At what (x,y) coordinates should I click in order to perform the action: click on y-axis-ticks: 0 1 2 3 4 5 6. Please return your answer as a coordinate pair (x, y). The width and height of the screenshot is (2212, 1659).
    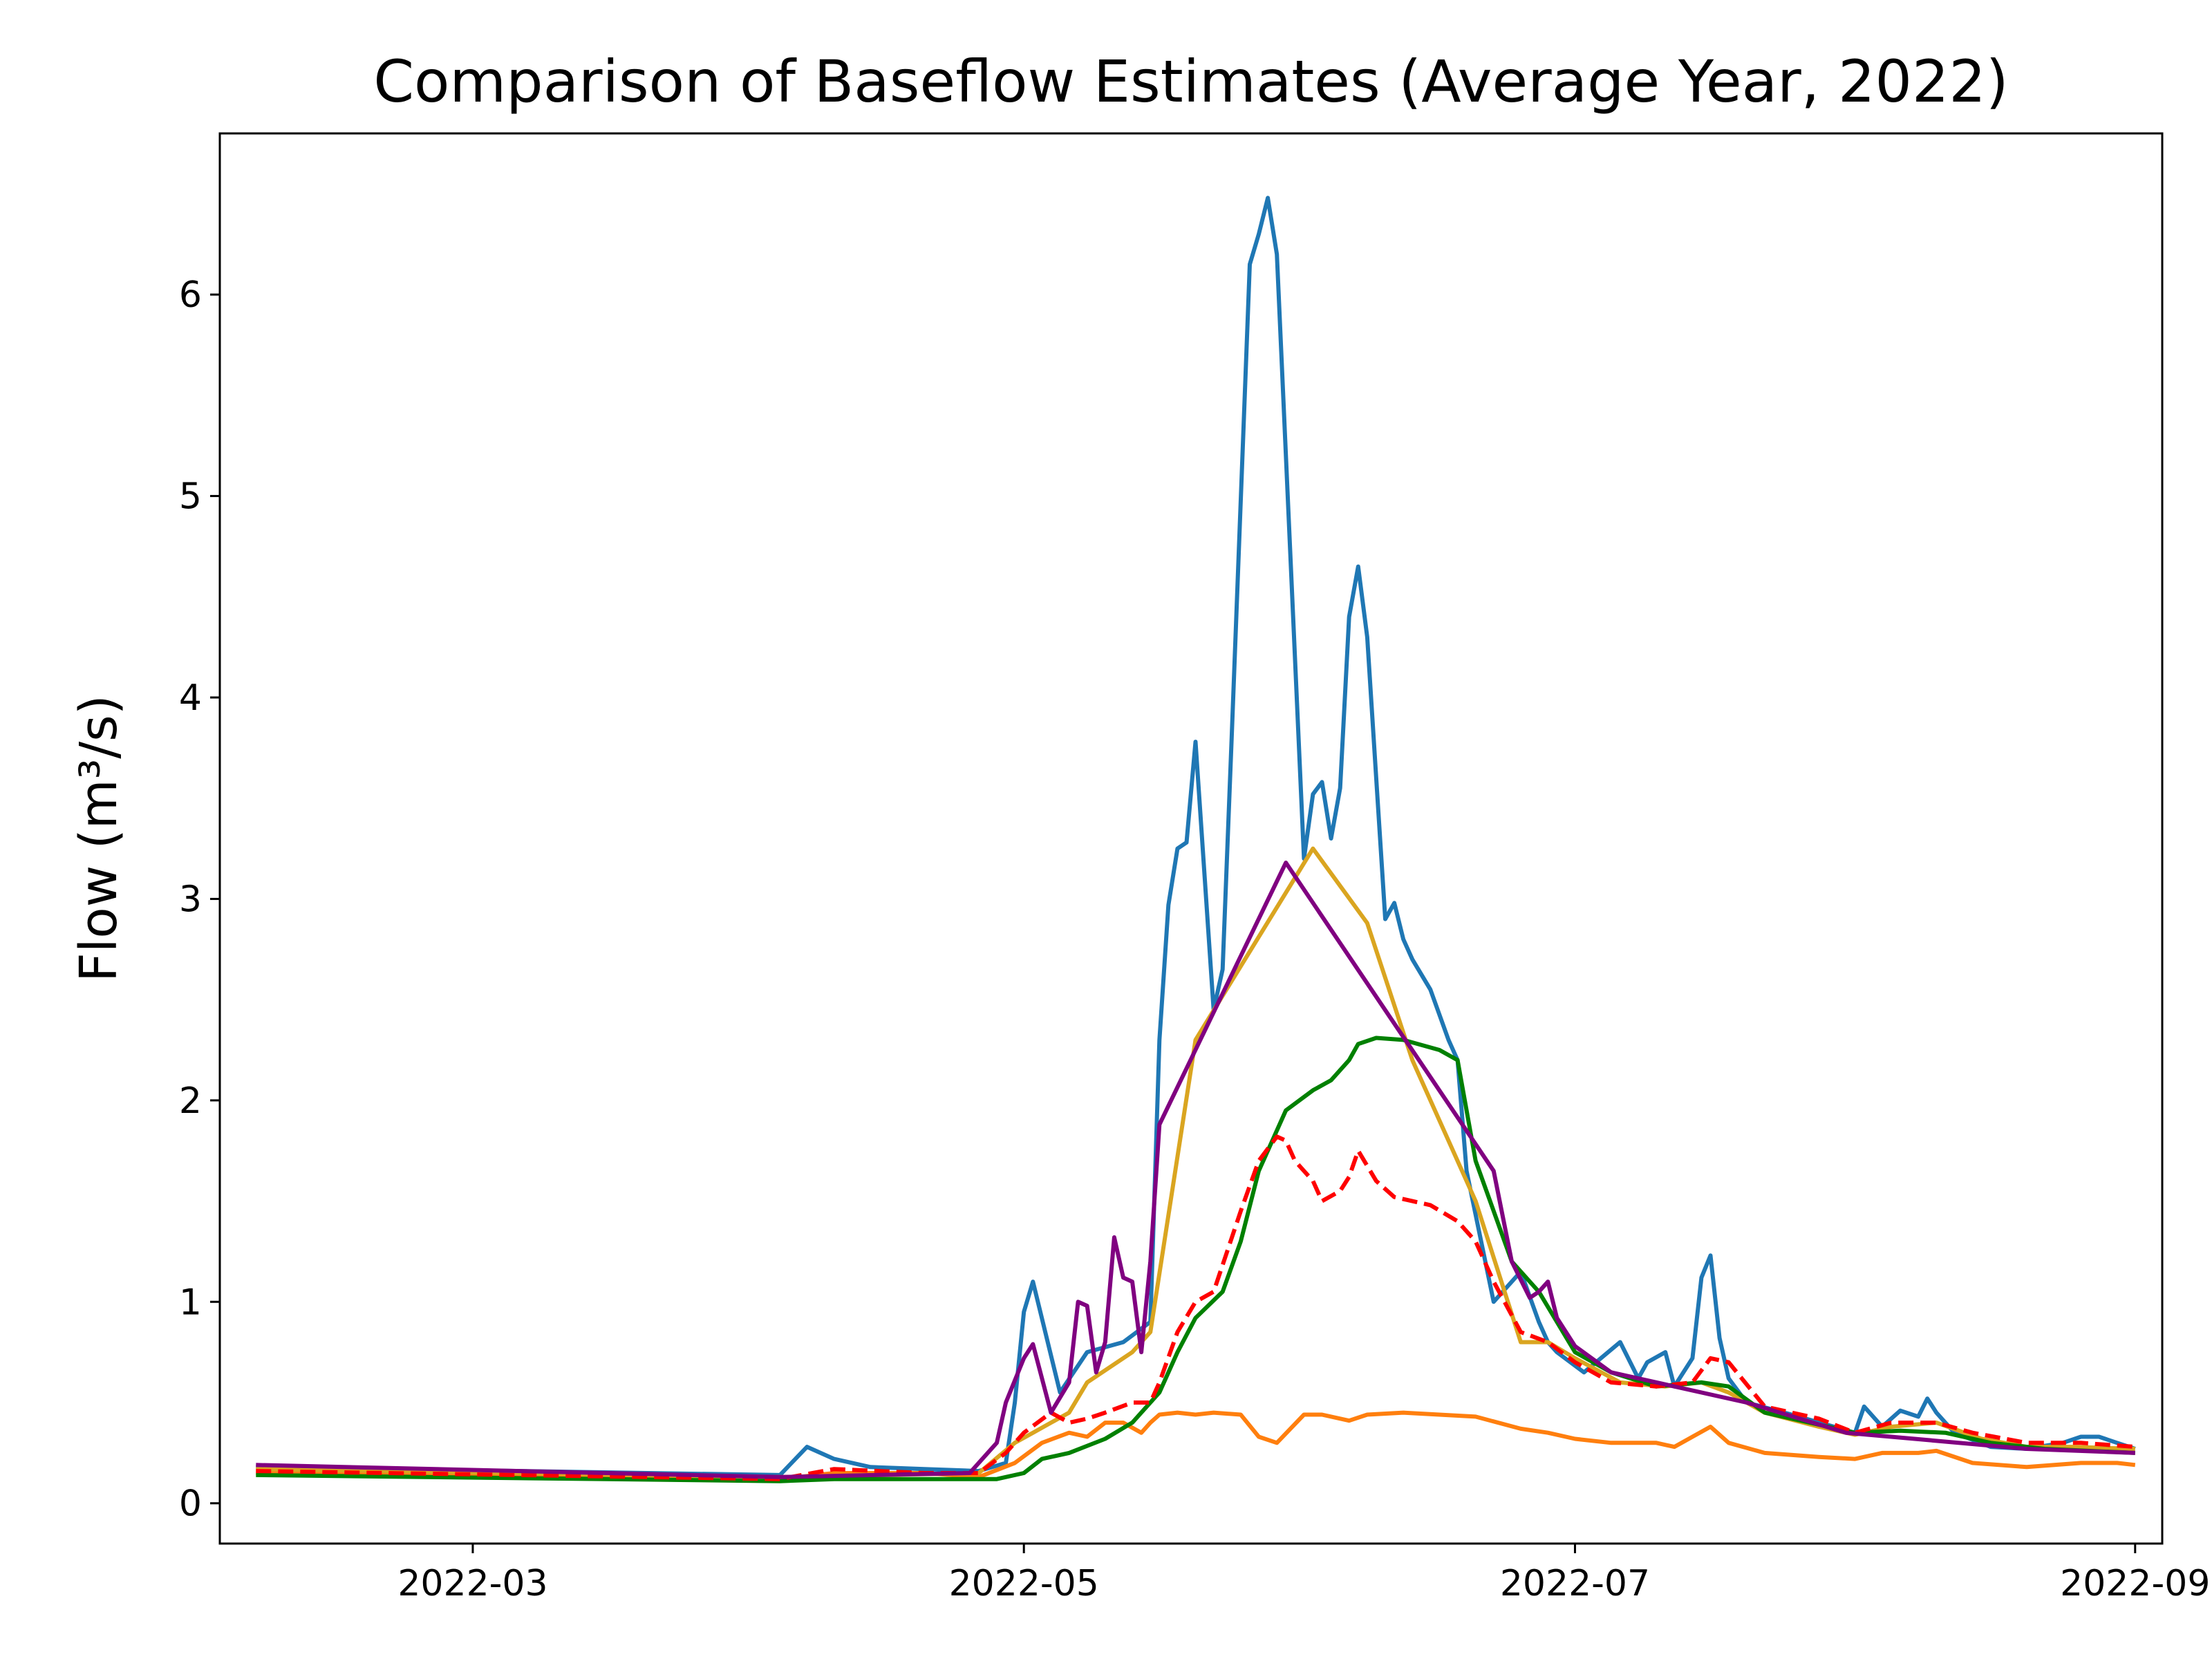
    Looking at the image, I should click on (199, 899).